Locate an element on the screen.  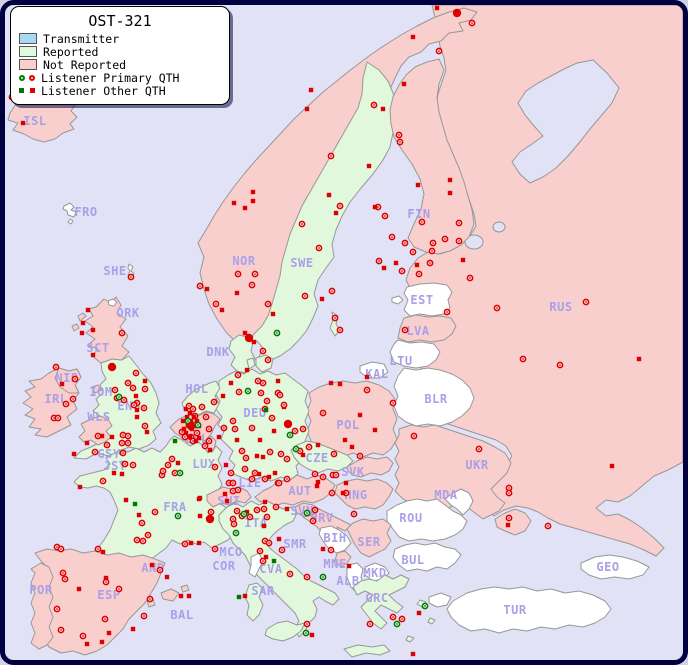
country-label-aut: AUT is located at coordinates (299, 491).